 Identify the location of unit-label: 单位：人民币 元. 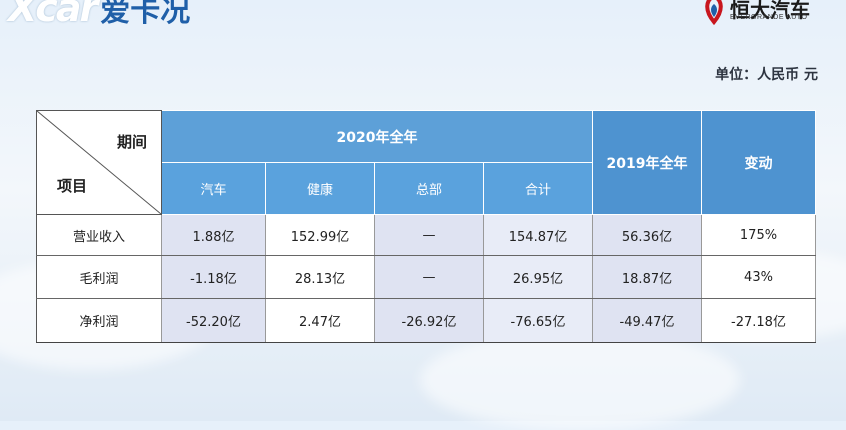
(766, 75).